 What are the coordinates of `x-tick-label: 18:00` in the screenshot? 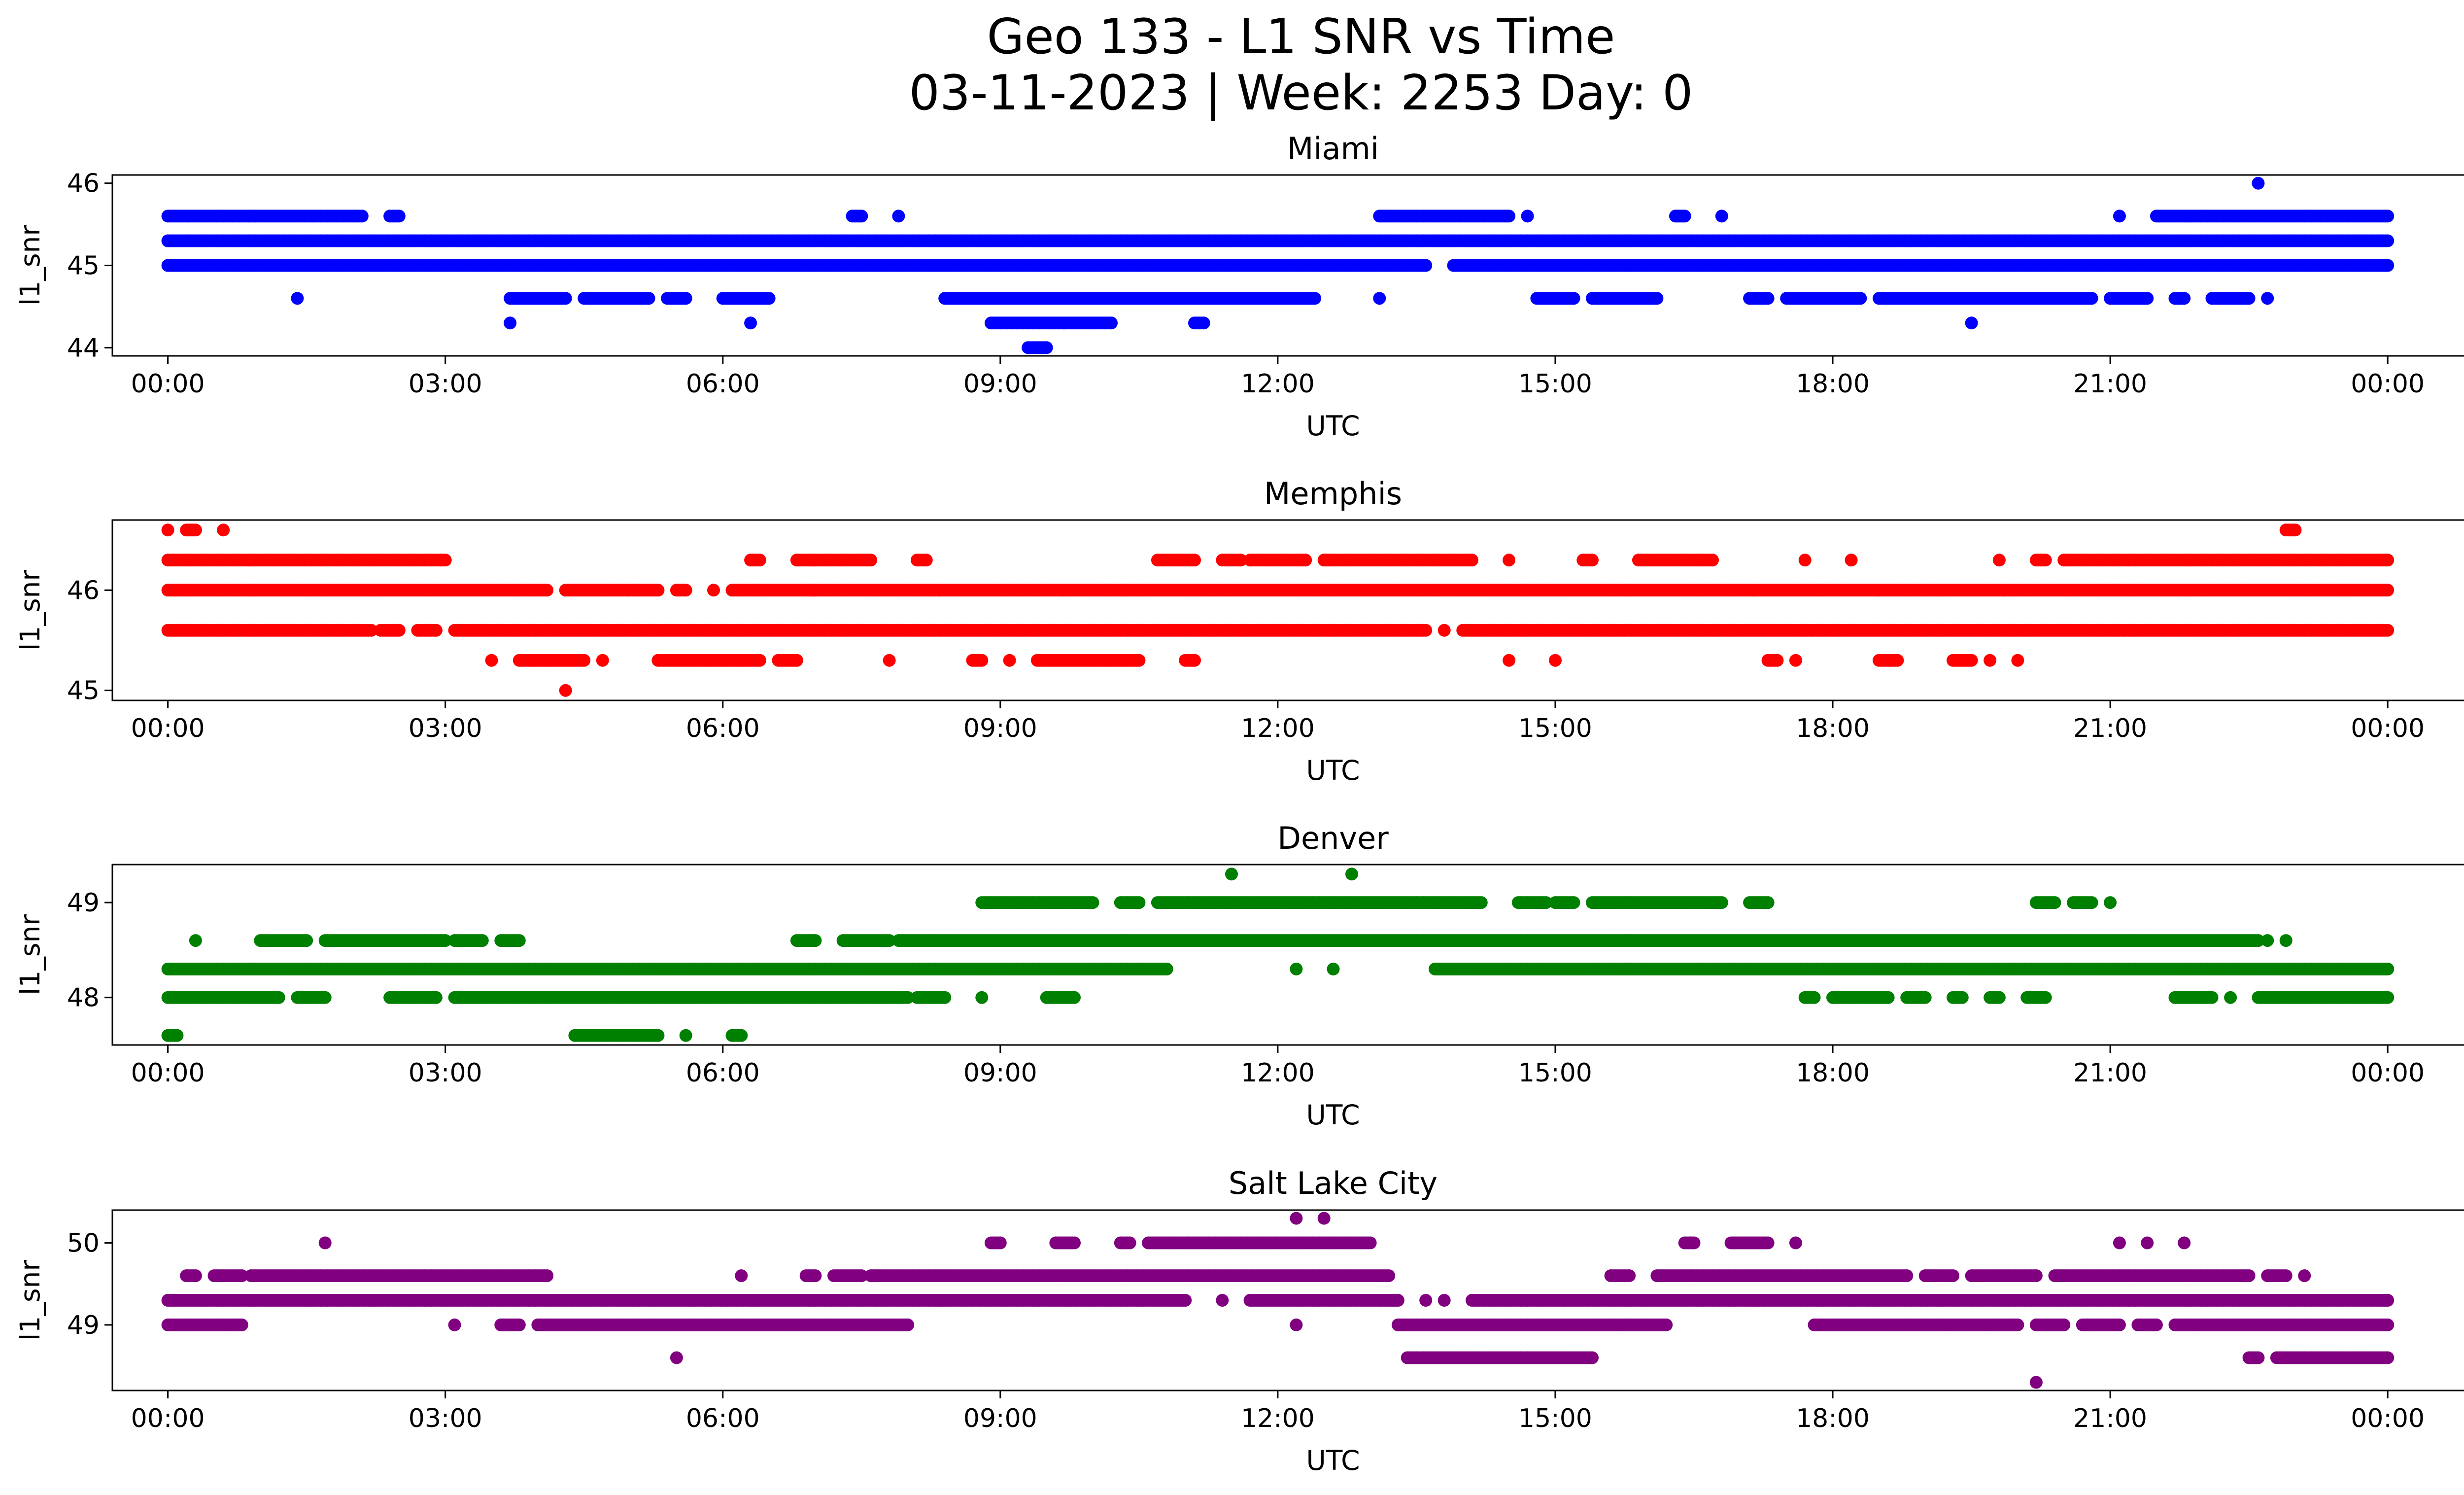 It's located at (1833, 384).